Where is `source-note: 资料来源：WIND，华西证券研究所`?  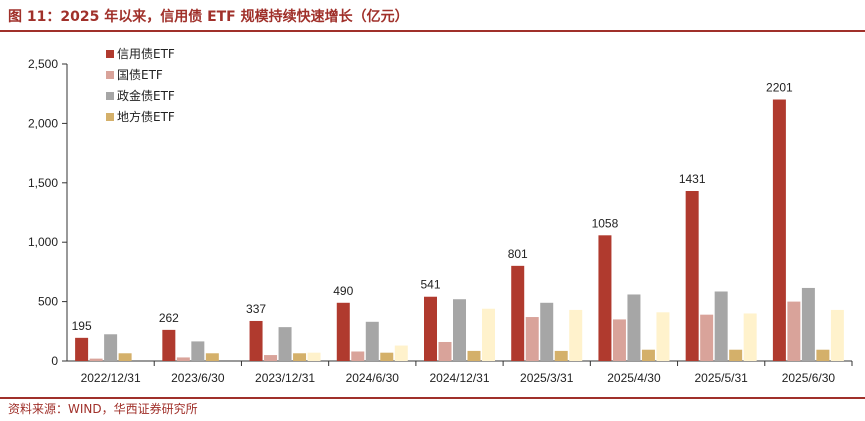
source-note: 资料来源：WIND，华西证券研究所 is located at coordinates (103, 409).